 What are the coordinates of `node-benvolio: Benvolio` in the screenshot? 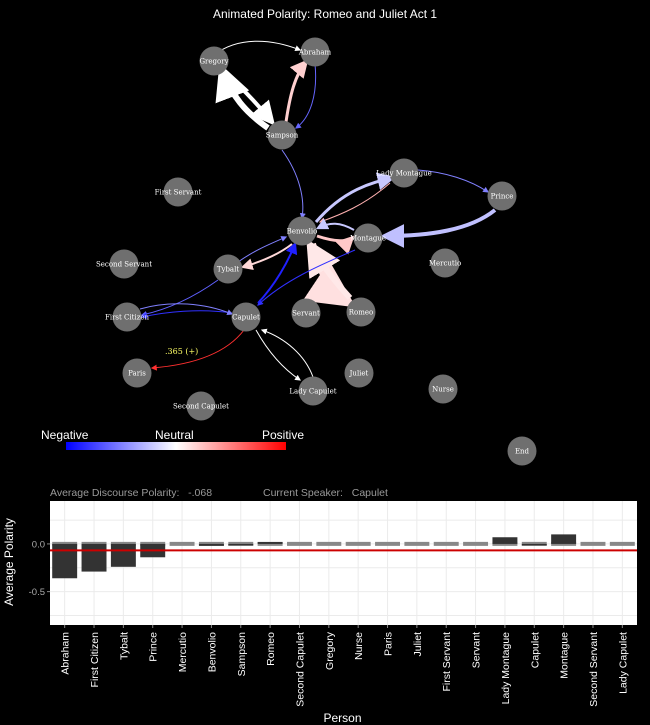 It's located at (302, 231).